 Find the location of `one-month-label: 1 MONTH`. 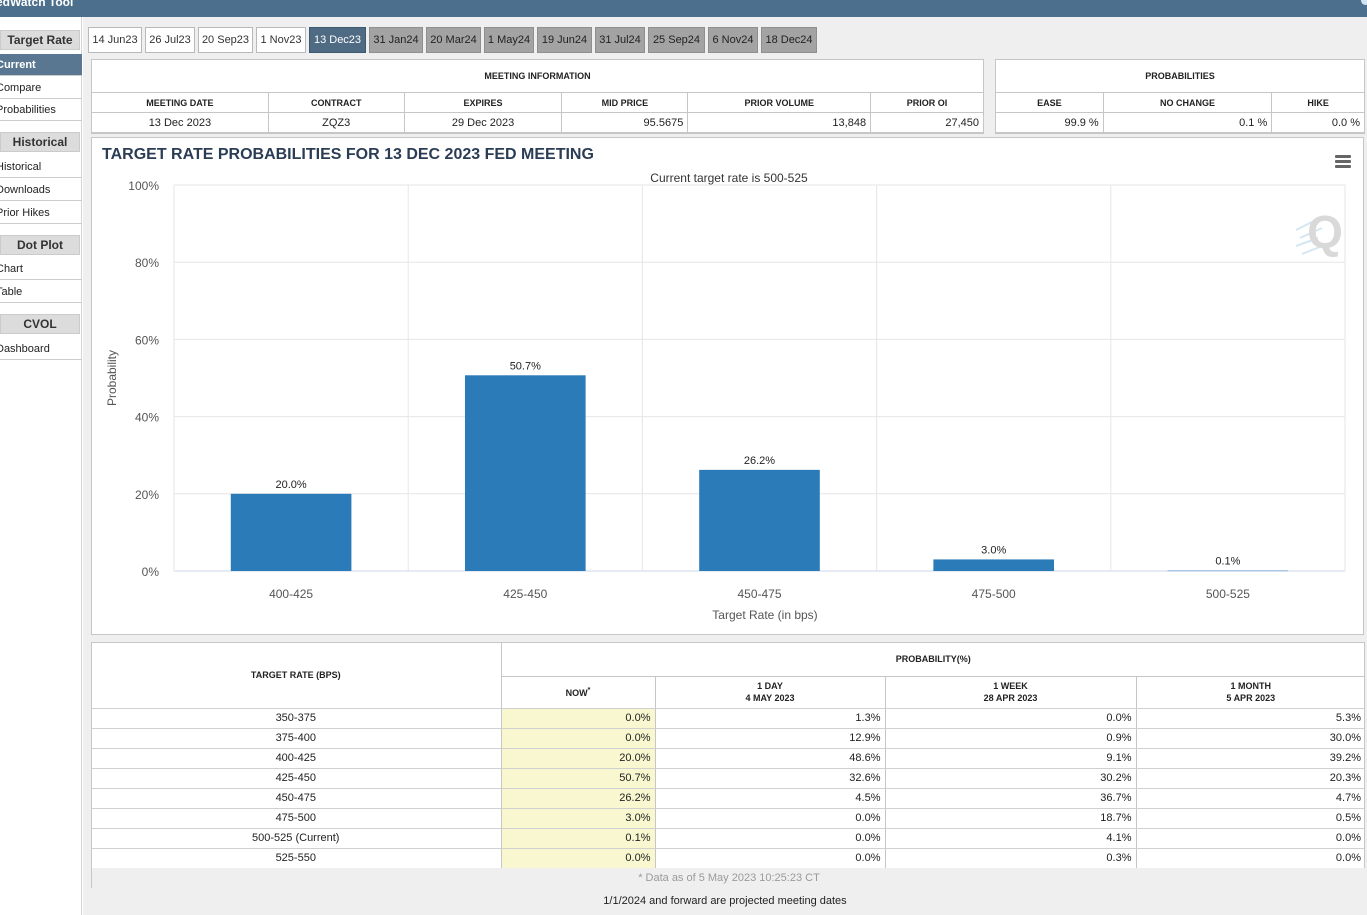

one-month-label: 1 MONTH is located at coordinates (1251, 686).